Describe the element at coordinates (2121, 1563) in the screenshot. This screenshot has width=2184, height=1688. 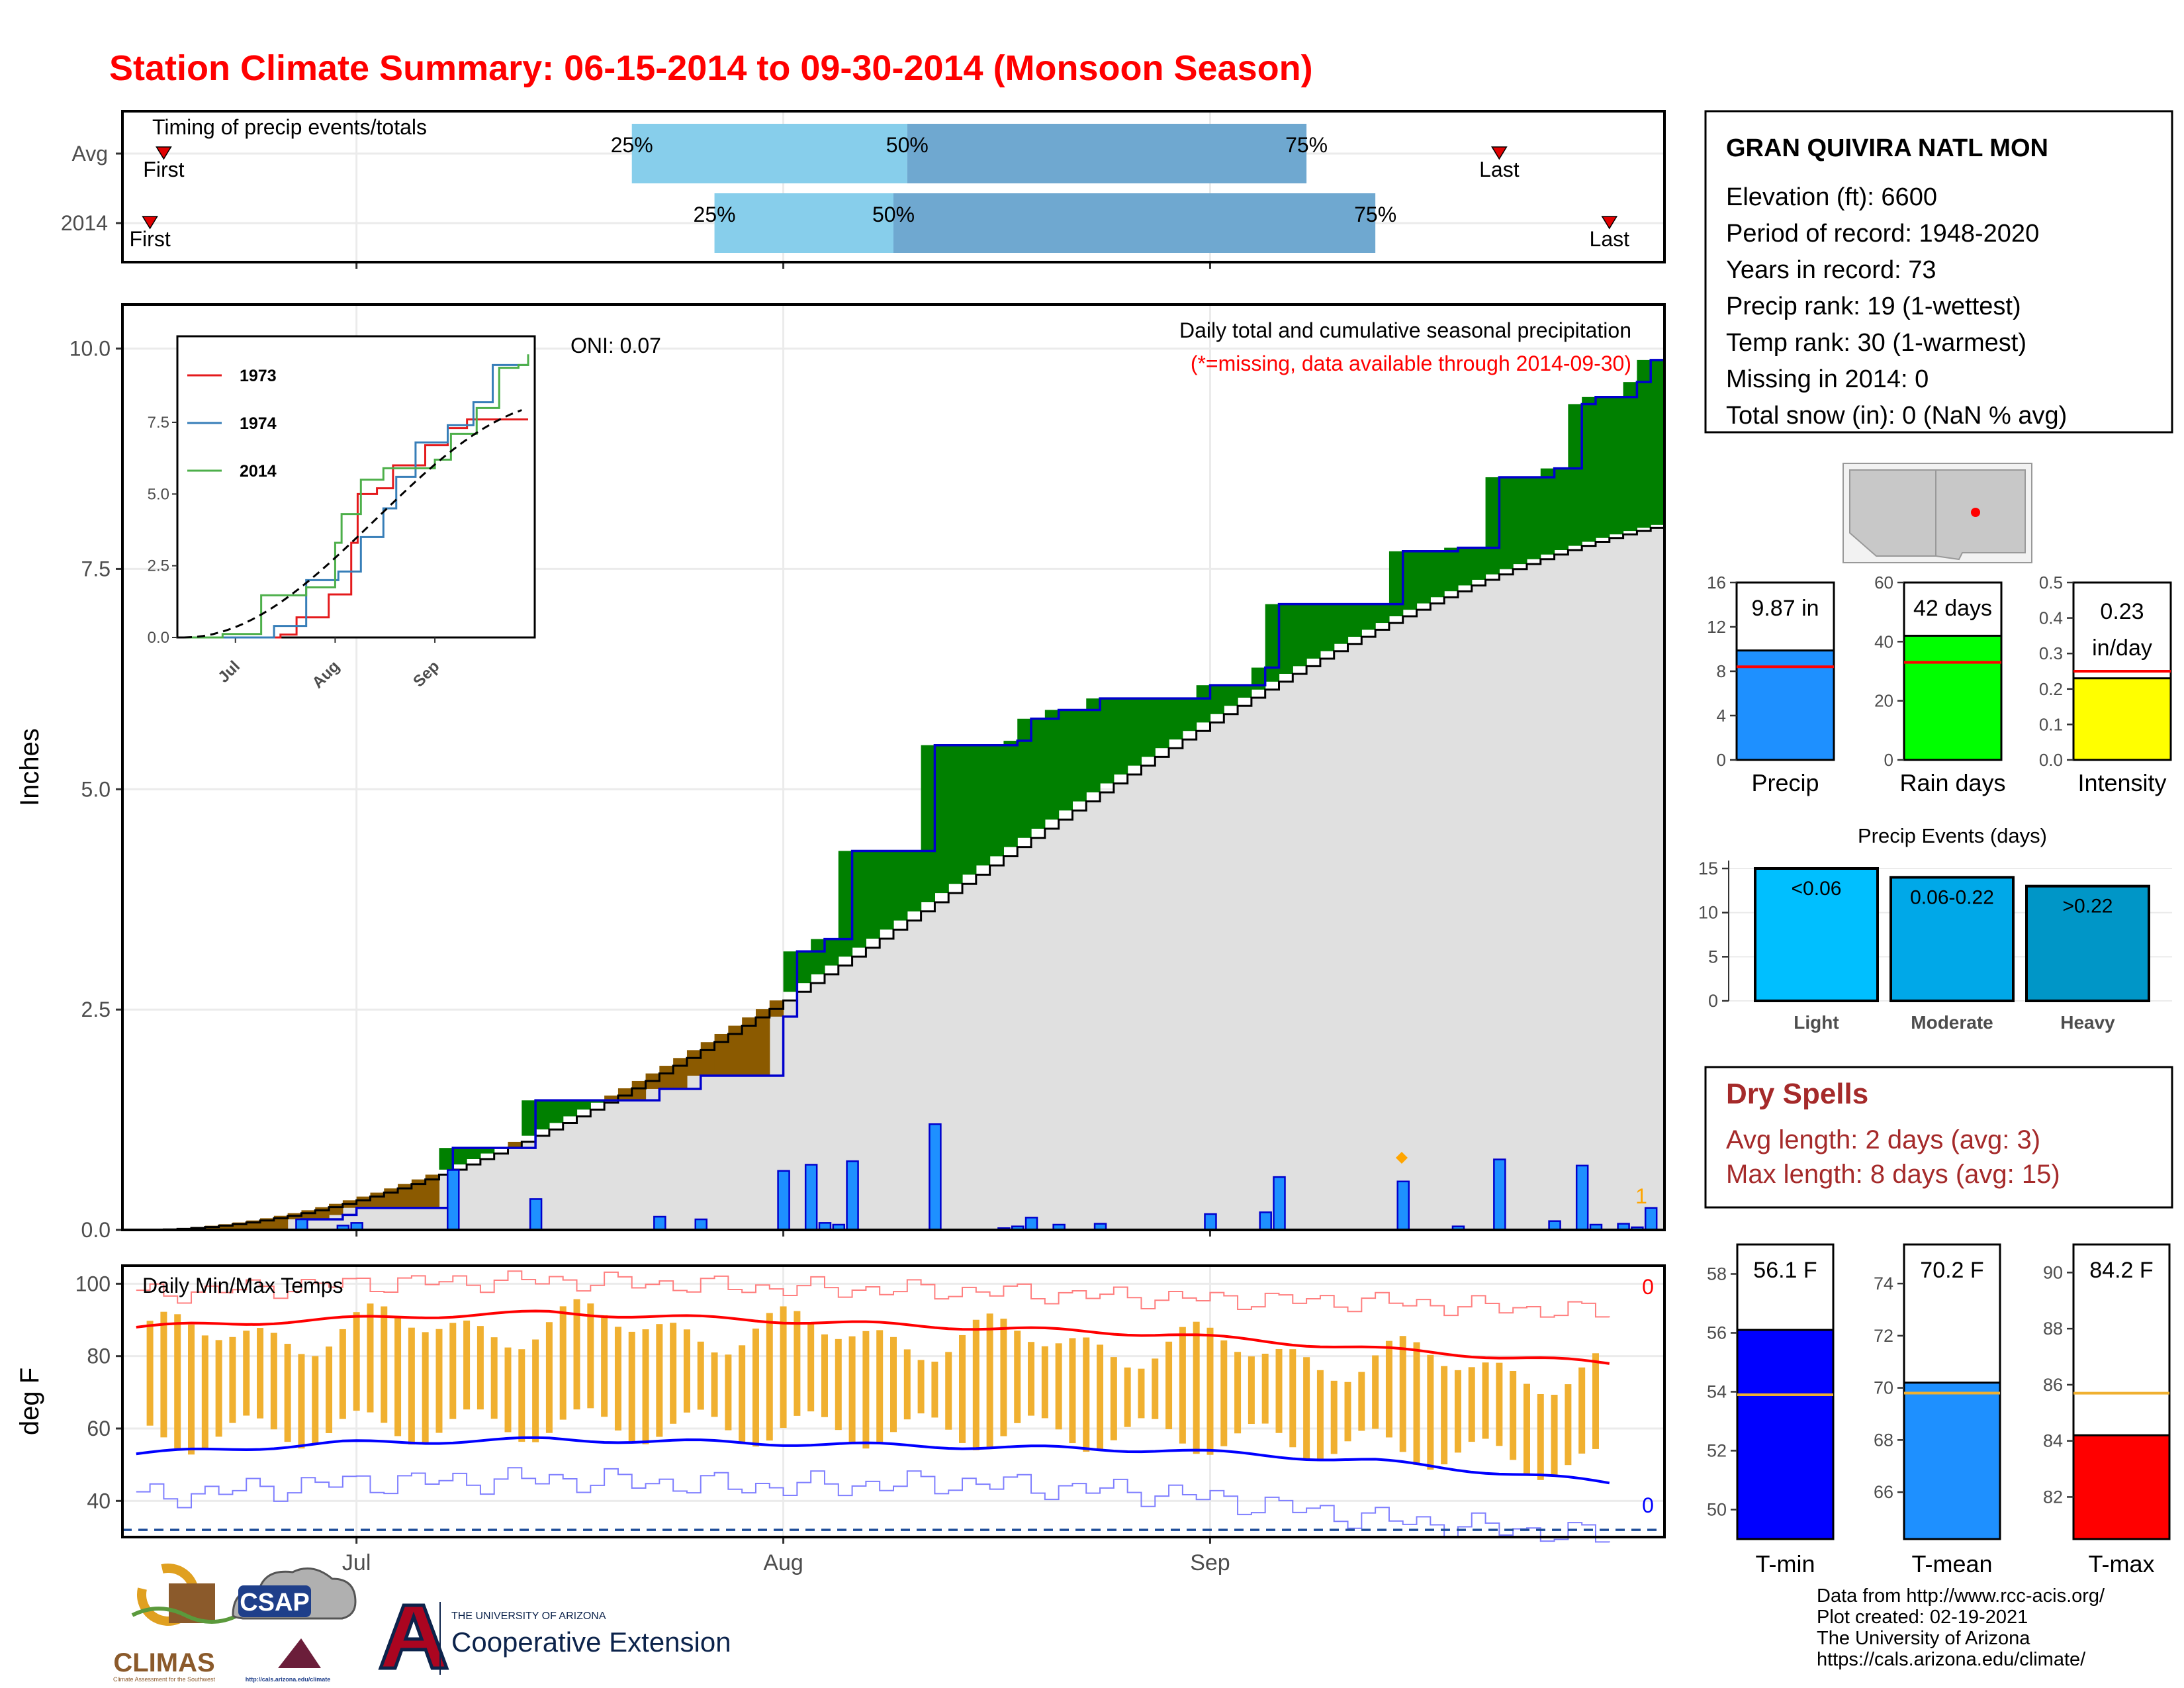
I see `temp-summary-category-label: T-max` at that location.